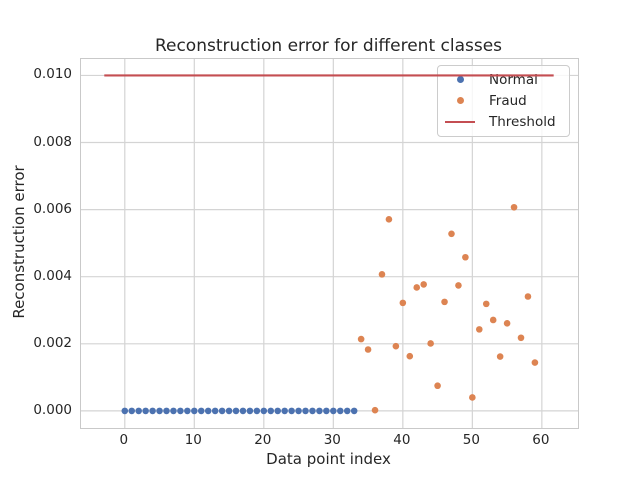 This screenshot has width=640, height=480. What do you see at coordinates (263, 440) in the screenshot?
I see `x-tick-label: 20` at bounding box center [263, 440].